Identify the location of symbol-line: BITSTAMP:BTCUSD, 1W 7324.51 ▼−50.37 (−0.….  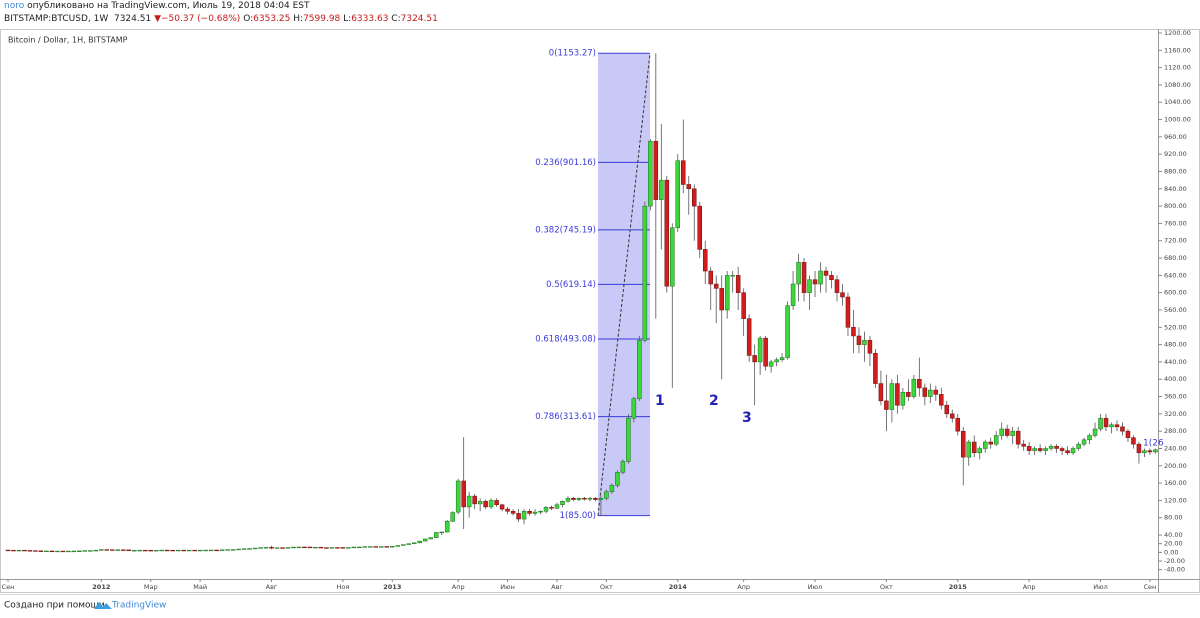
(221, 19).